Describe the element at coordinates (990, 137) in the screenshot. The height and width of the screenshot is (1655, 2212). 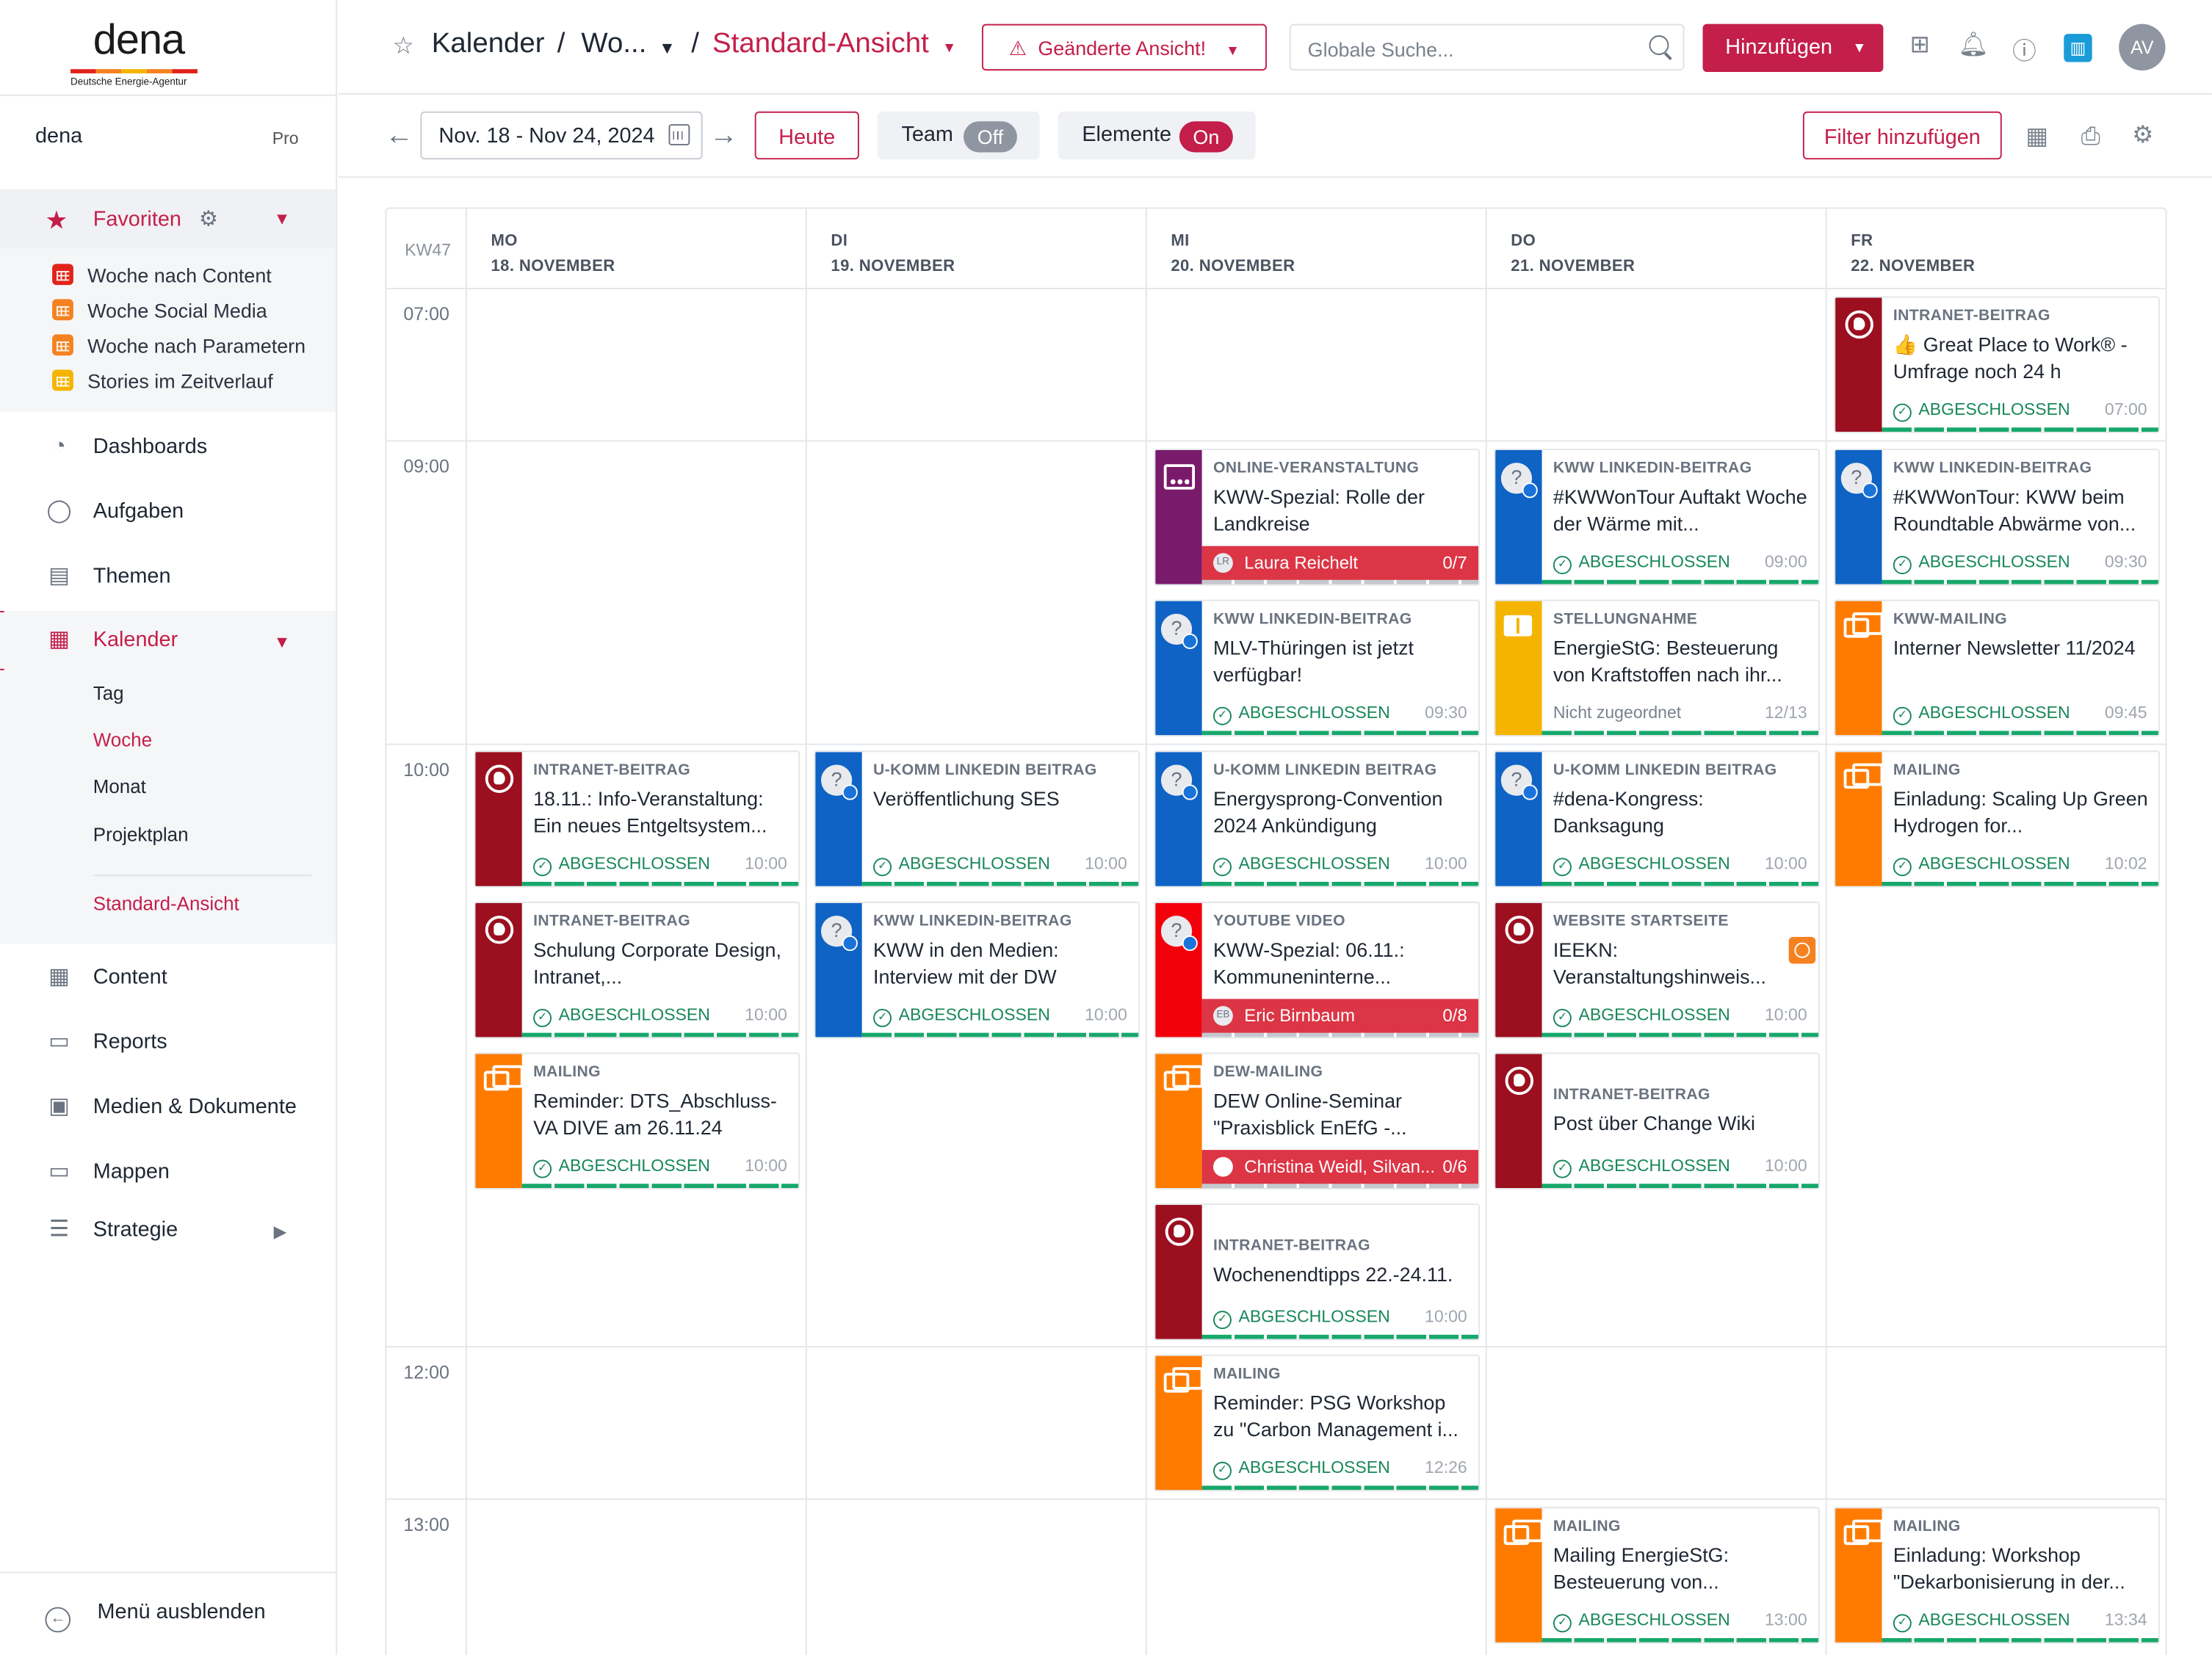
I see `team-state: Off` at that location.